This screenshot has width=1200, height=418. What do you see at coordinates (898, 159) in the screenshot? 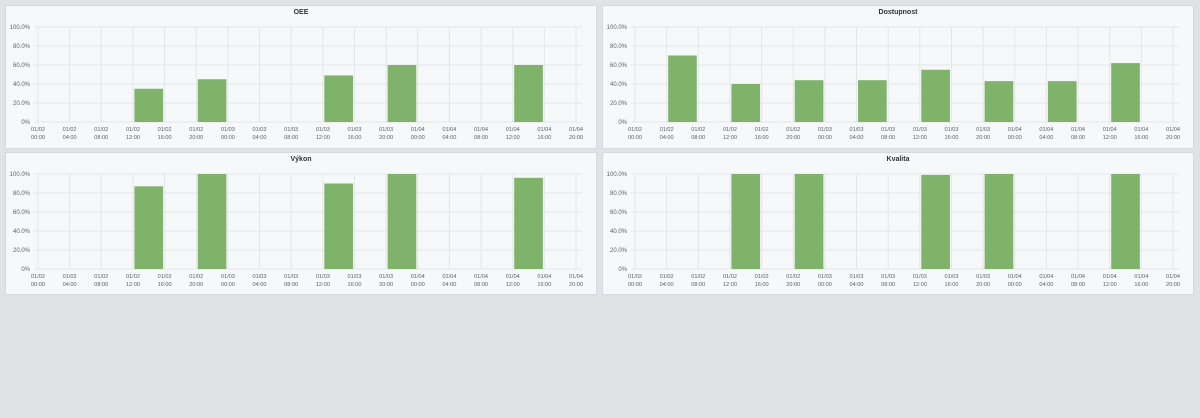
I see `panel-title: Kvalita` at bounding box center [898, 159].